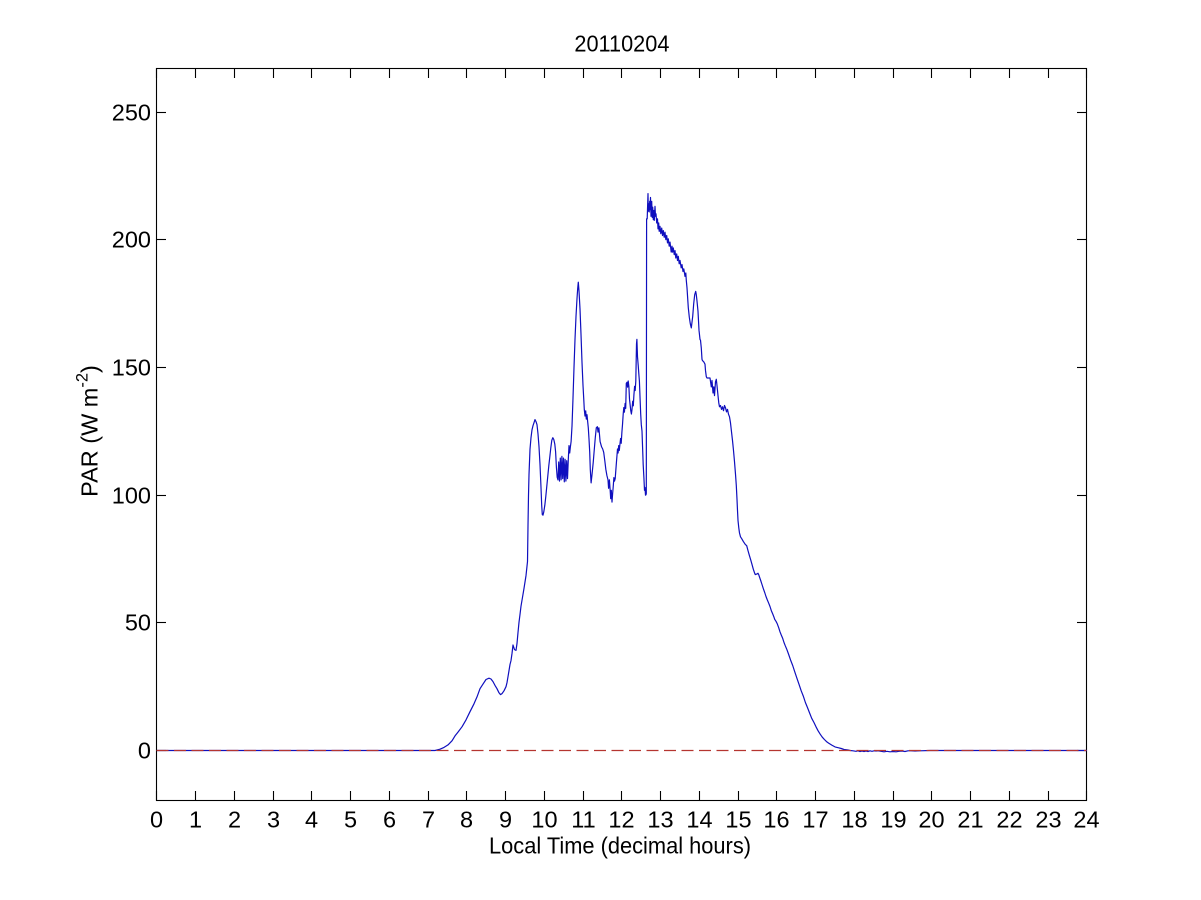  What do you see at coordinates (195, 820) in the screenshot?
I see `svg-text: 1` at bounding box center [195, 820].